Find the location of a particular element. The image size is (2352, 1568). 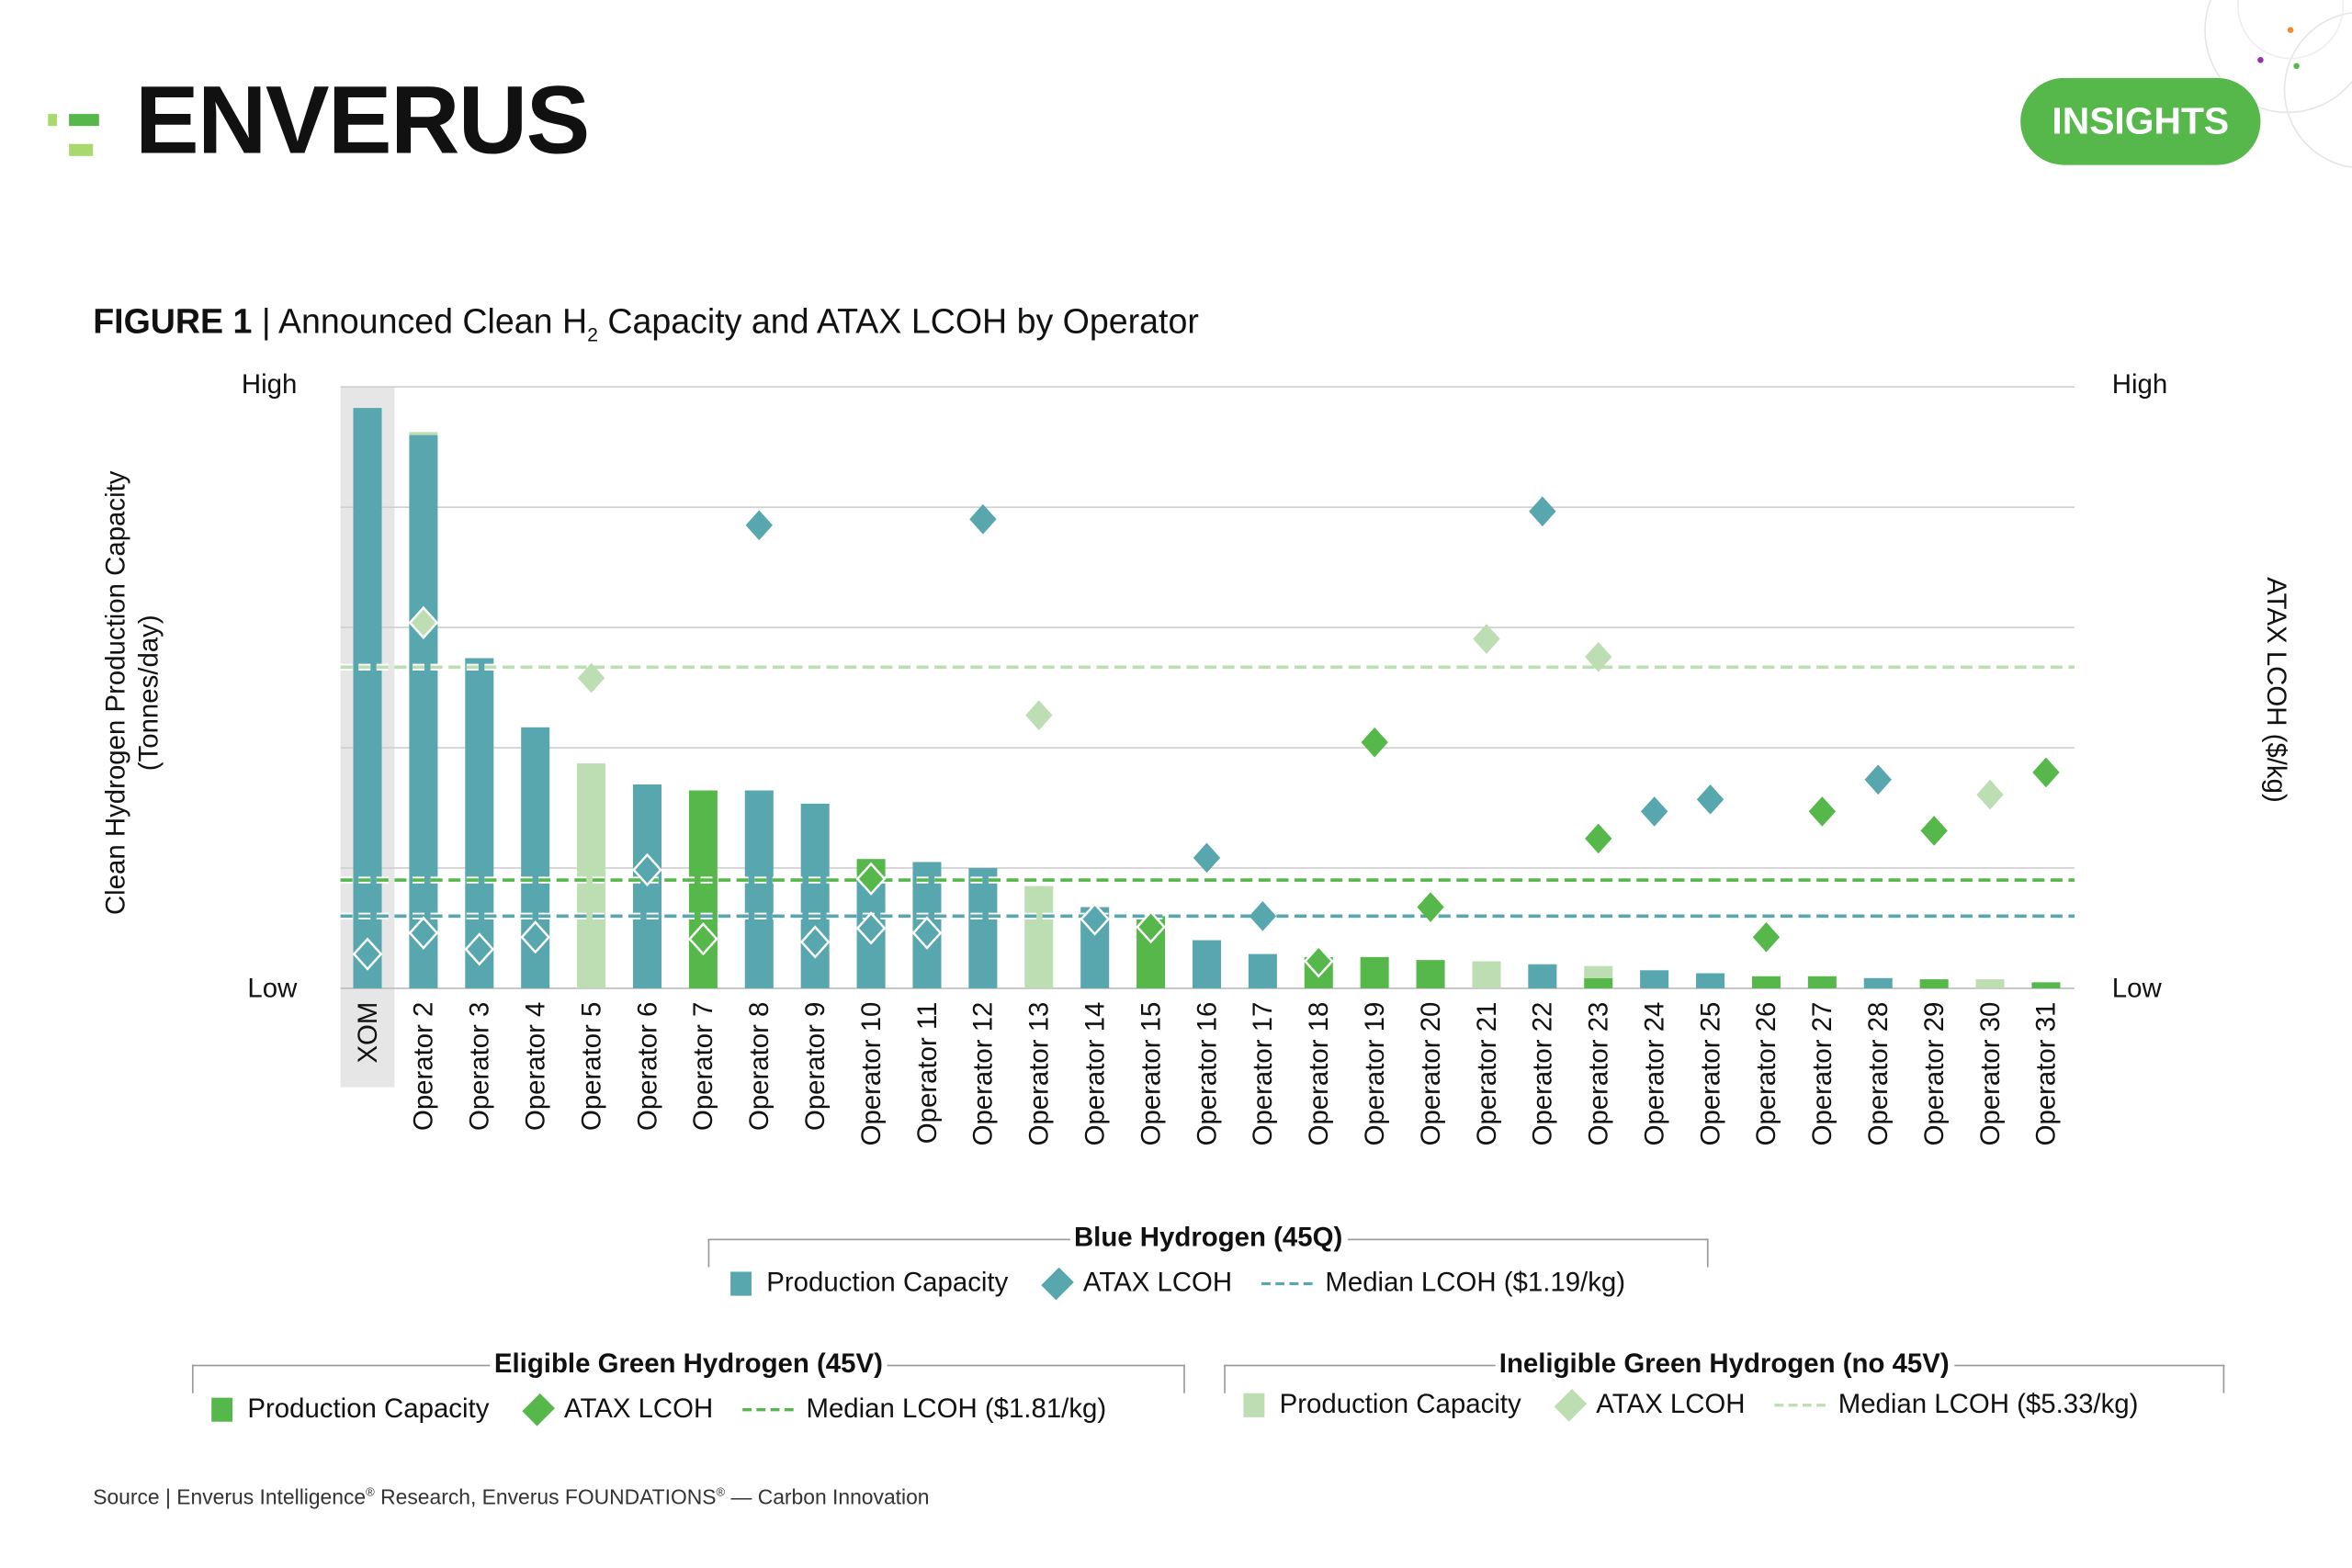

x-tick-label: Operator 19 is located at coordinates (1375, 1074).